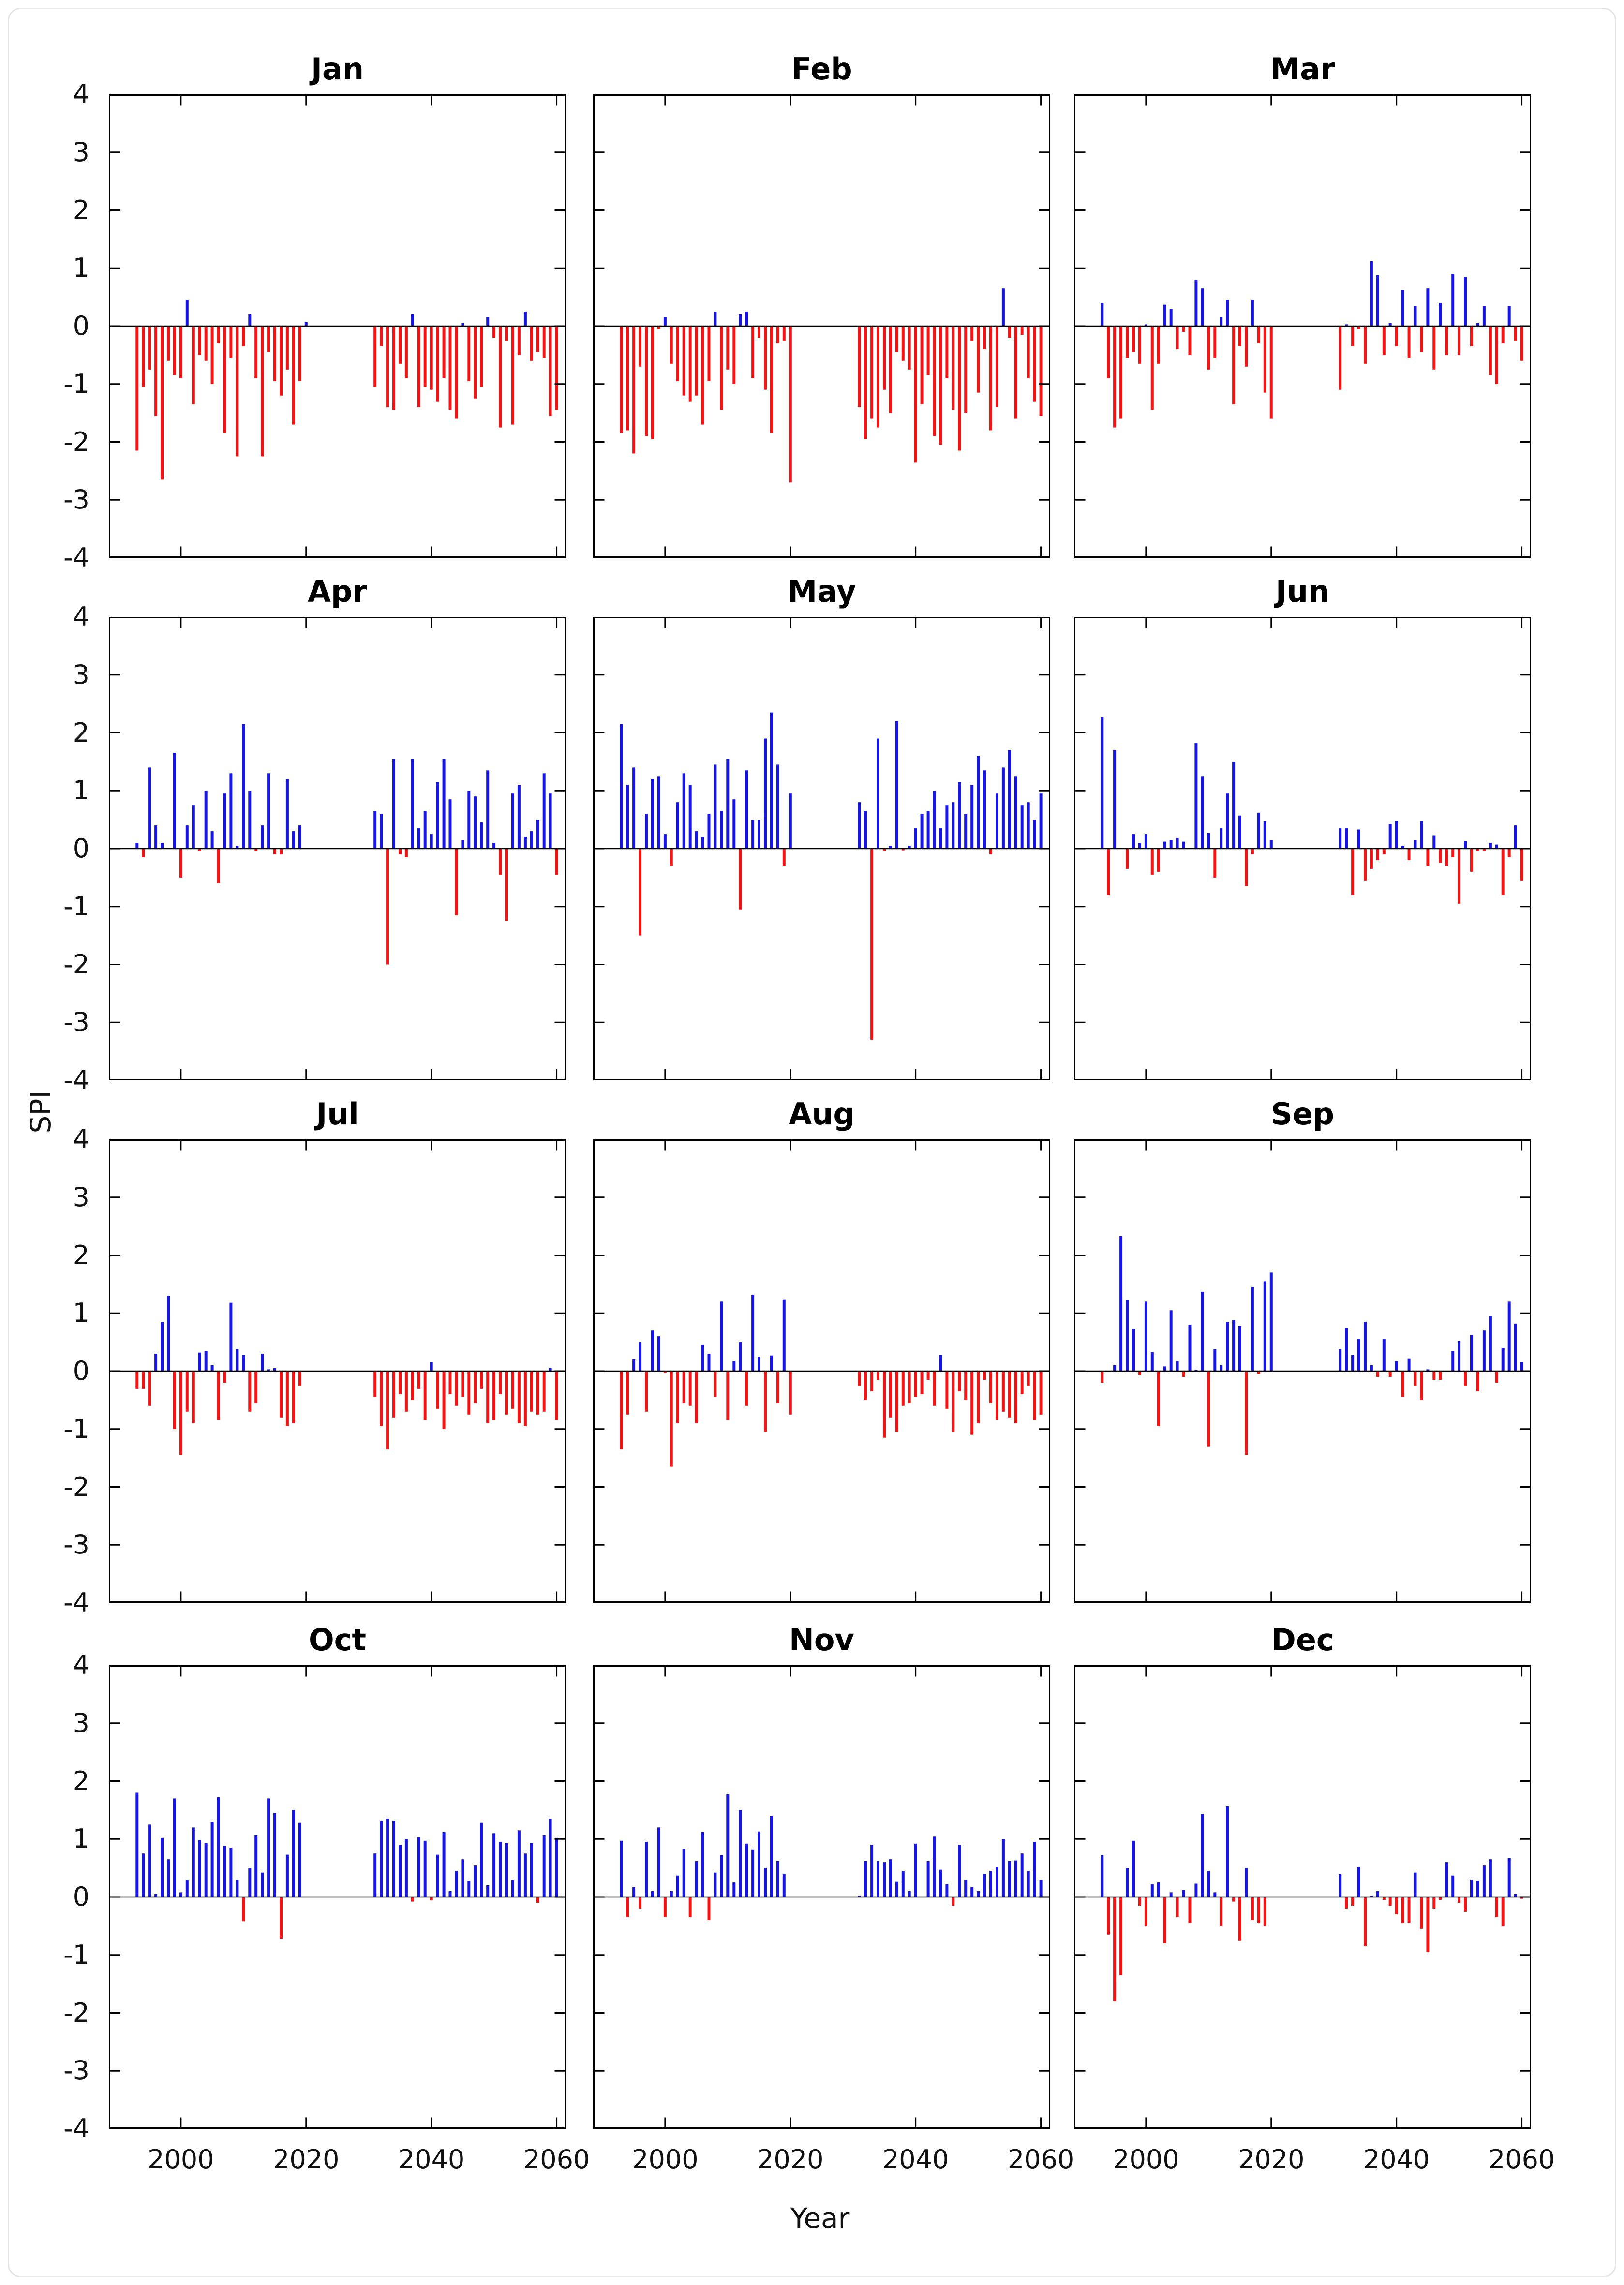 This screenshot has width=1624, height=2285. I want to click on x-tick-label: 2040, so click(1396, 2159).